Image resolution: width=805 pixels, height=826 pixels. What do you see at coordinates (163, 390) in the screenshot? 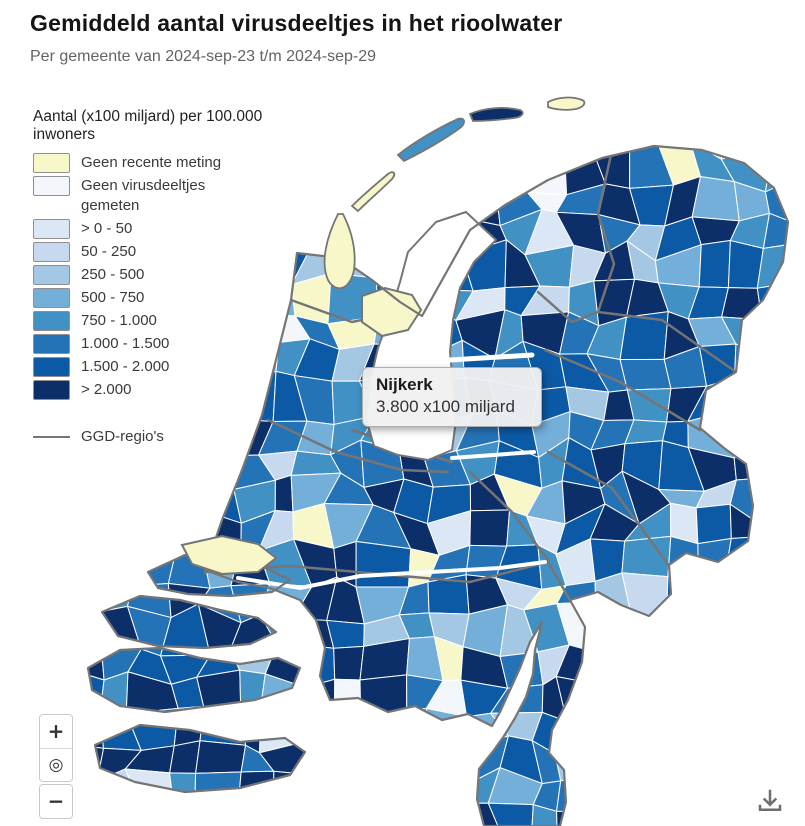
I see `legend-item: > 2.000` at bounding box center [163, 390].